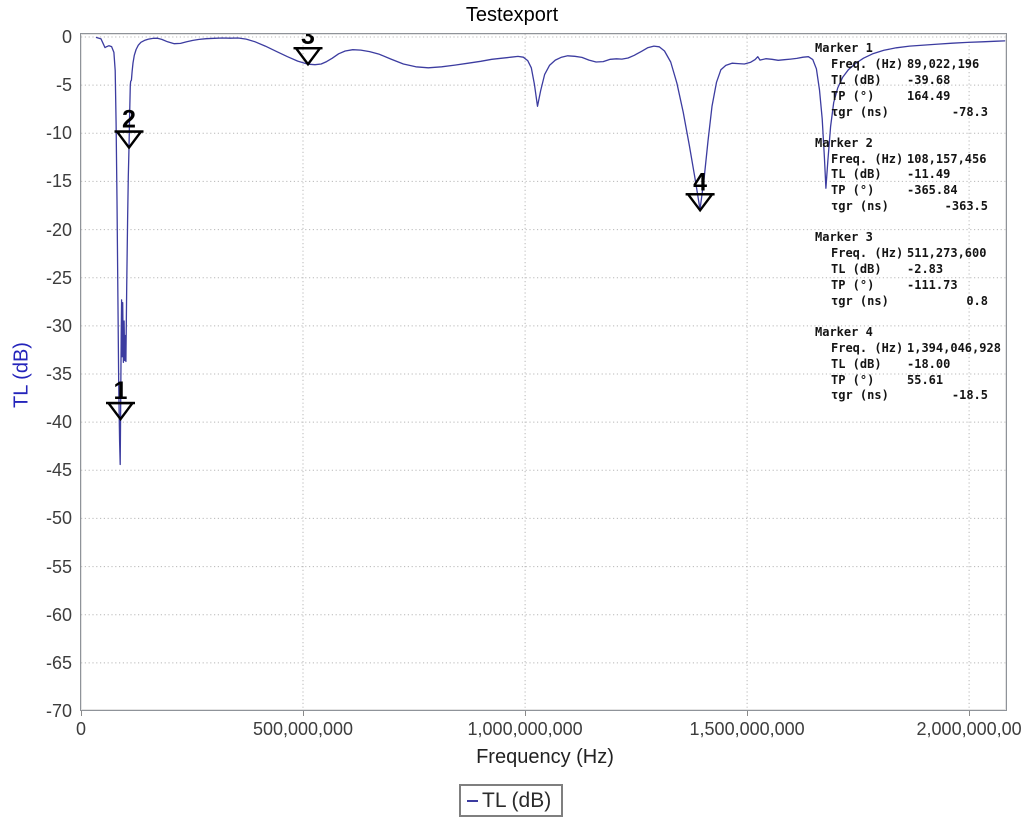  I want to click on marker-info-row: Freq. (Hz) 1,394,046,928, so click(908, 348).